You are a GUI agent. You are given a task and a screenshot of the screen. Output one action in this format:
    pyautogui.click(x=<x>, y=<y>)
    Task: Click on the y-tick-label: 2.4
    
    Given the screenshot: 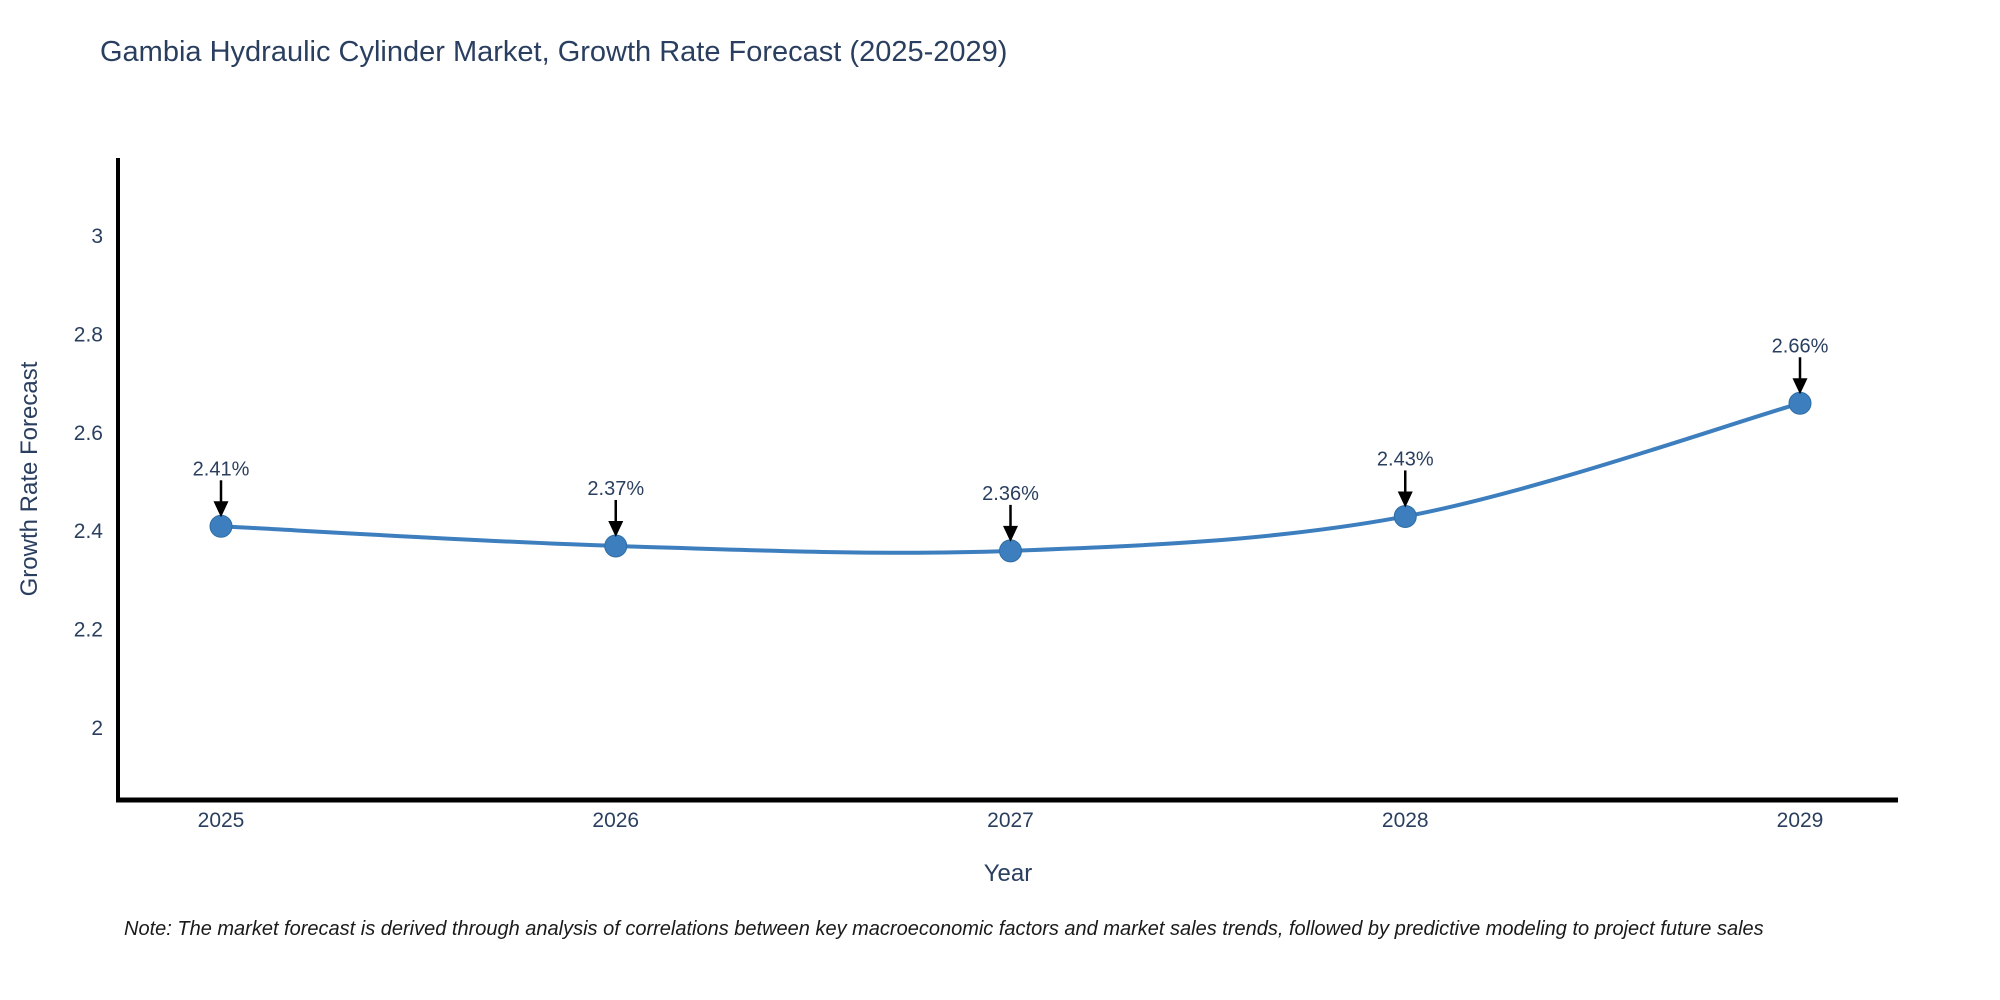 What is the action you would take?
    pyautogui.click(x=89, y=531)
    